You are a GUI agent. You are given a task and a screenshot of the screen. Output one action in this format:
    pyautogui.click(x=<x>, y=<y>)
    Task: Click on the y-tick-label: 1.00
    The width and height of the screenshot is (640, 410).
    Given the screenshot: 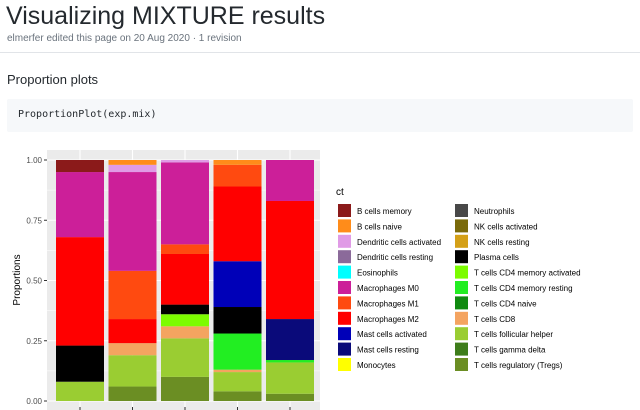 What is the action you would take?
    pyautogui.click(x=34, y=160)
    